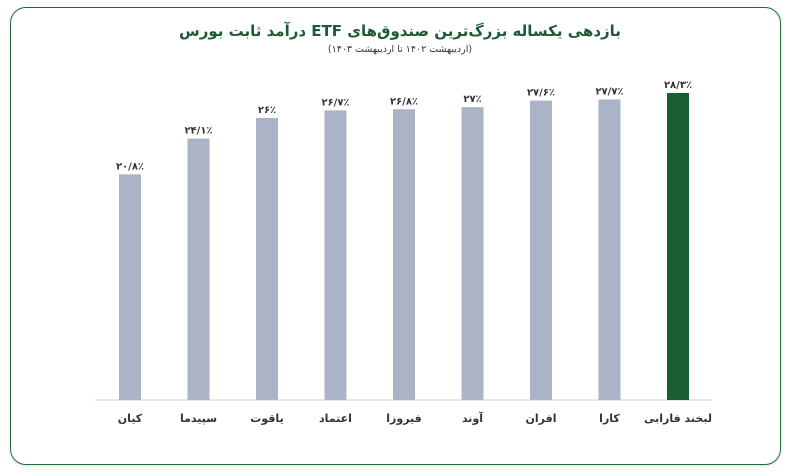  Describe the element at coordinates (198, 131) in the screenshot. I see `data-label-1: ۲۴/۱٪` at that location.